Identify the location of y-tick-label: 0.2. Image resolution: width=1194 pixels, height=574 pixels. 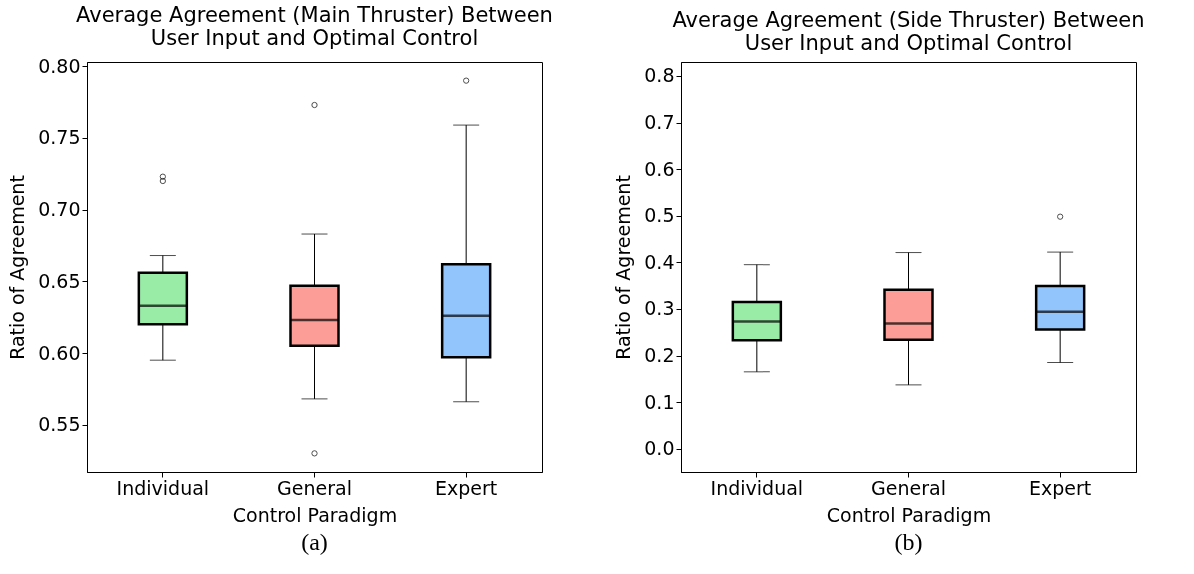
(659, 355).